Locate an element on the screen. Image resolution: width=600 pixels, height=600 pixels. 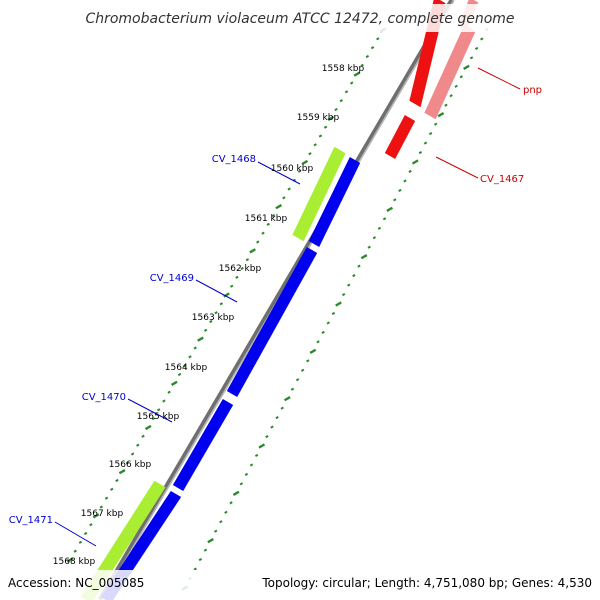
tick-label: 1564 kbp is located at coordinates (186, 368).